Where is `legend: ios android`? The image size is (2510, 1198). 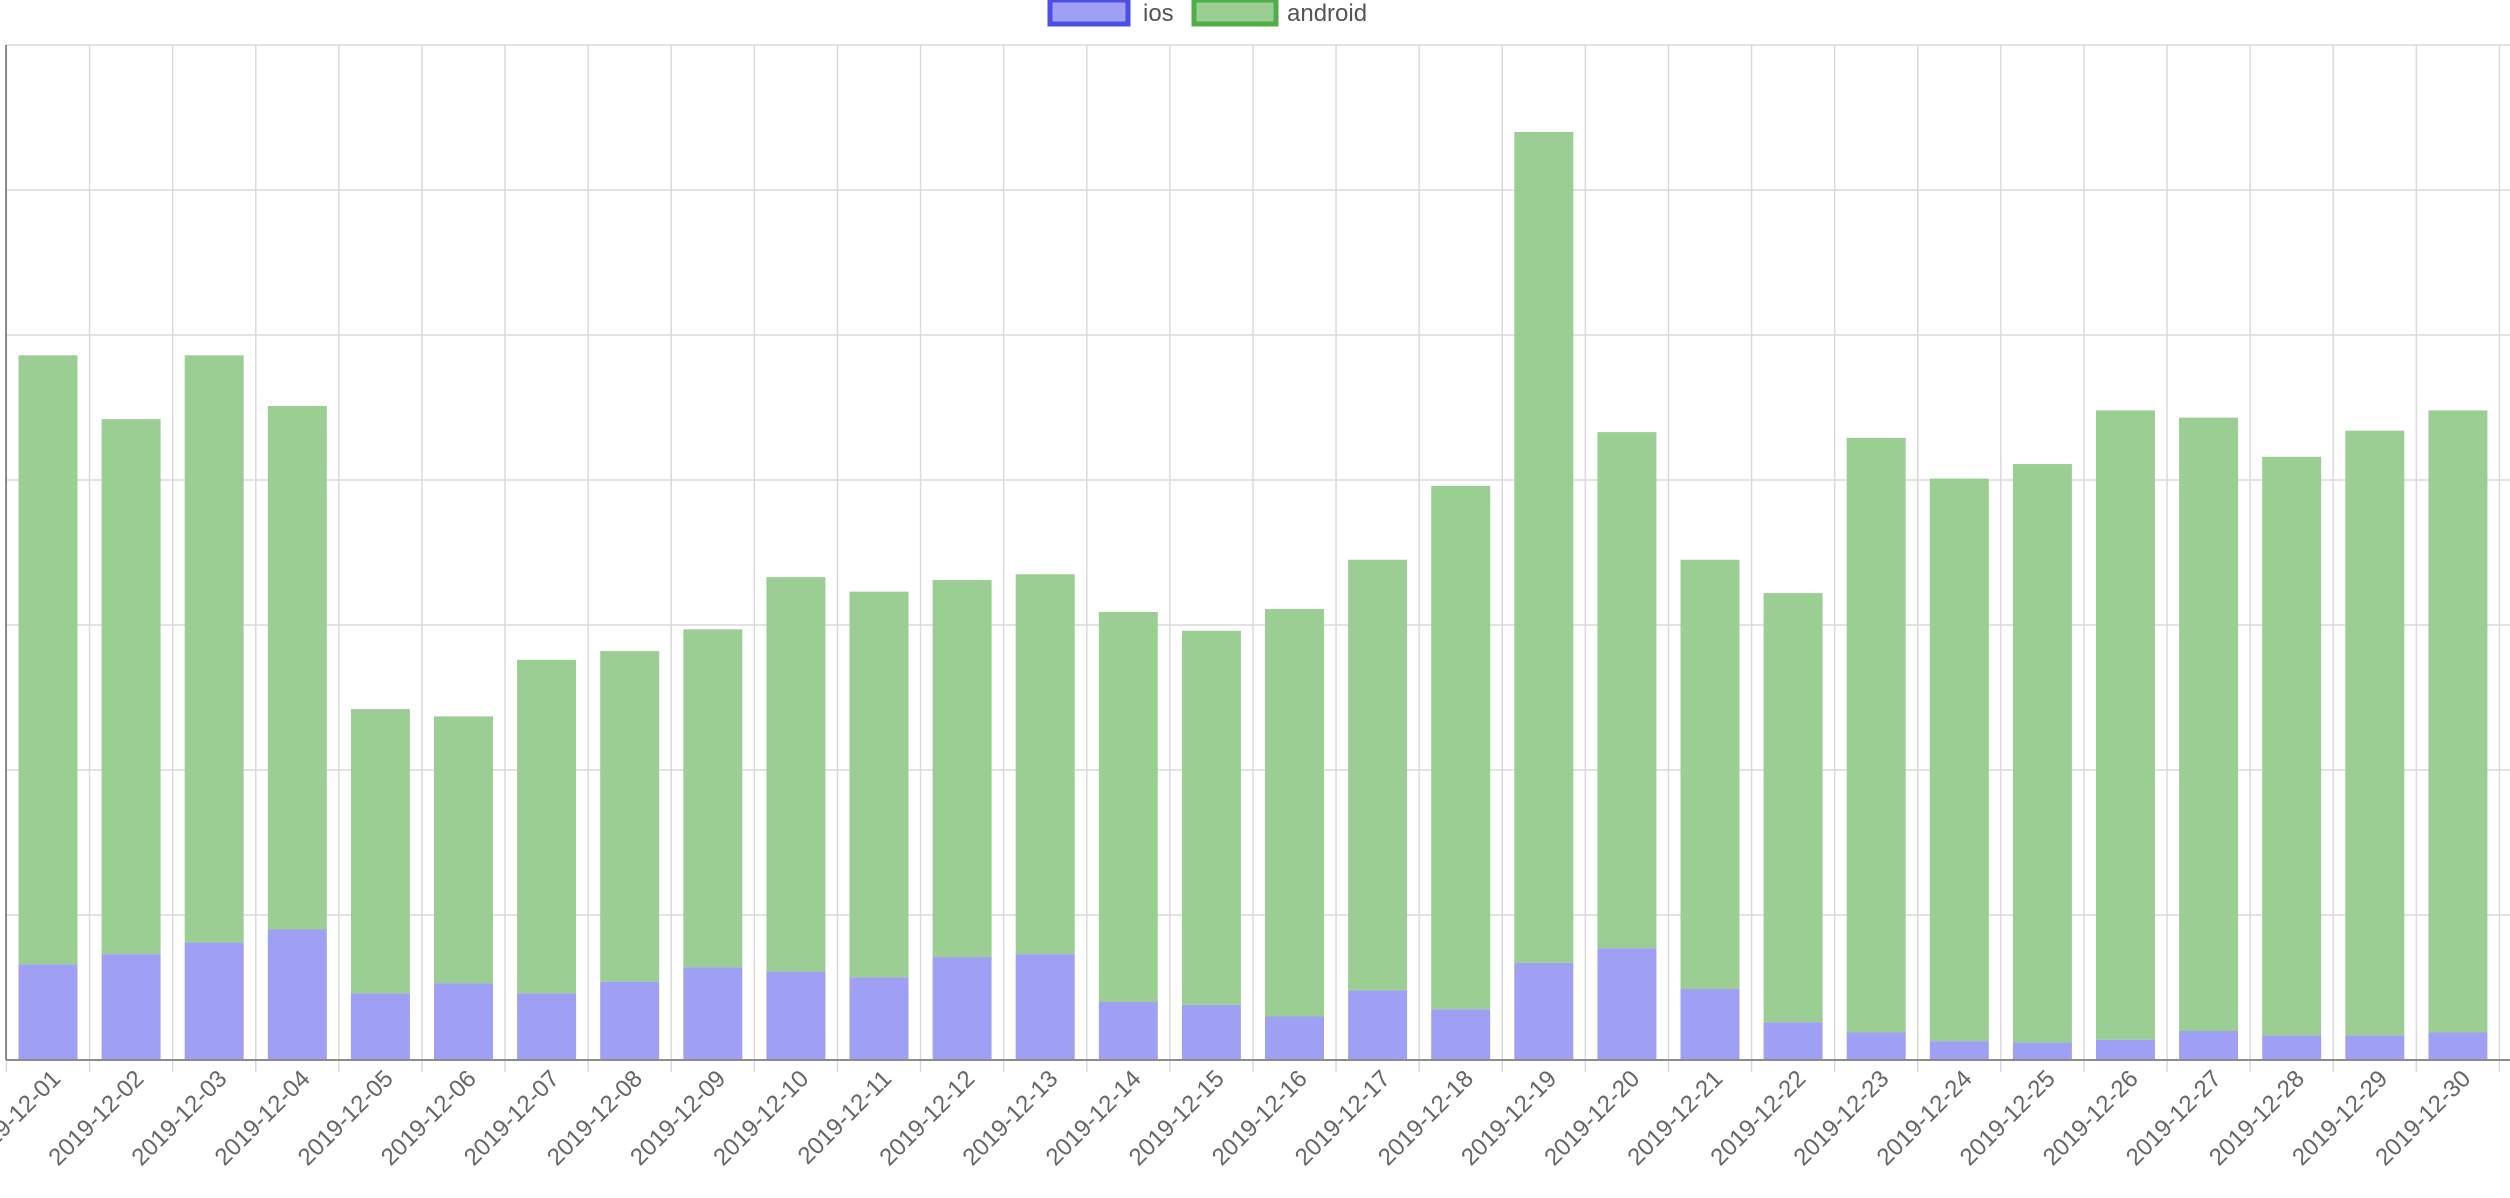
legend: ios android is located at coordinates (1207, 13).